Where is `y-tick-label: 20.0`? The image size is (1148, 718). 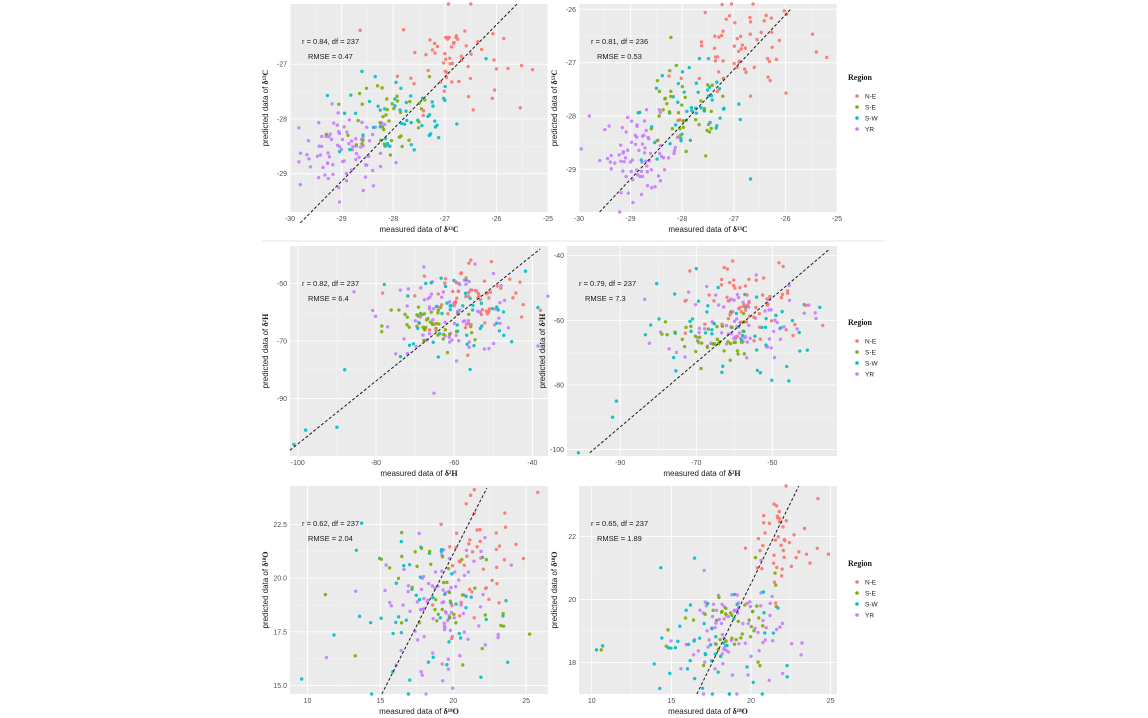
y-tick-label: 20.0 is located at coordinates (280, 579).